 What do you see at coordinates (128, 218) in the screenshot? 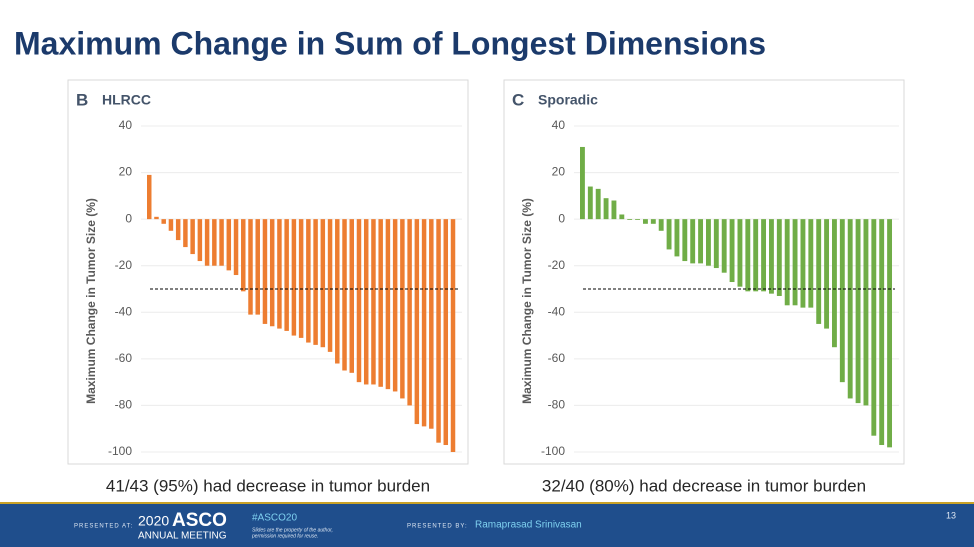
I see `y-tick-label: 0` at bounding box center [128, 218].